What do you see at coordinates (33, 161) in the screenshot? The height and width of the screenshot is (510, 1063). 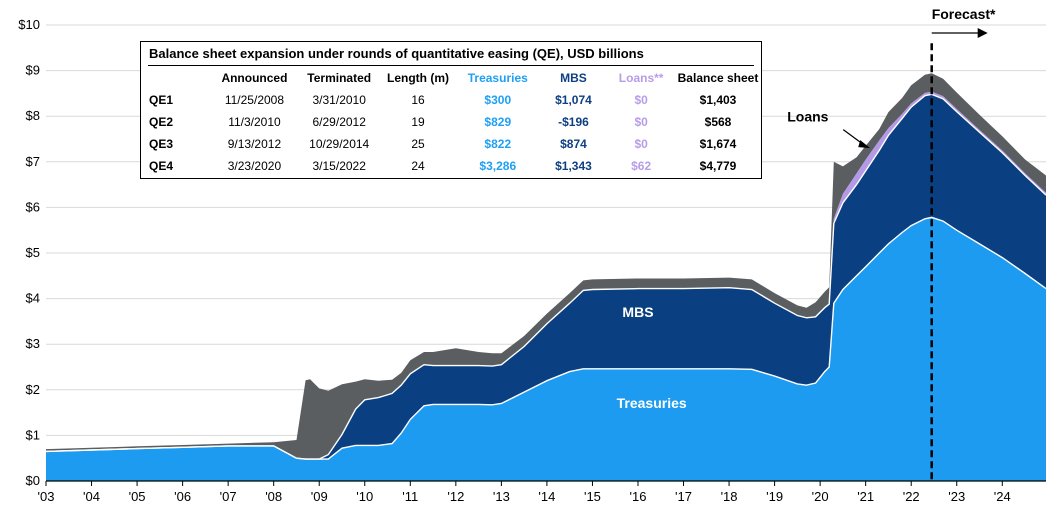 I see `y-tick-label: $7` at bounding box center [33, 161].